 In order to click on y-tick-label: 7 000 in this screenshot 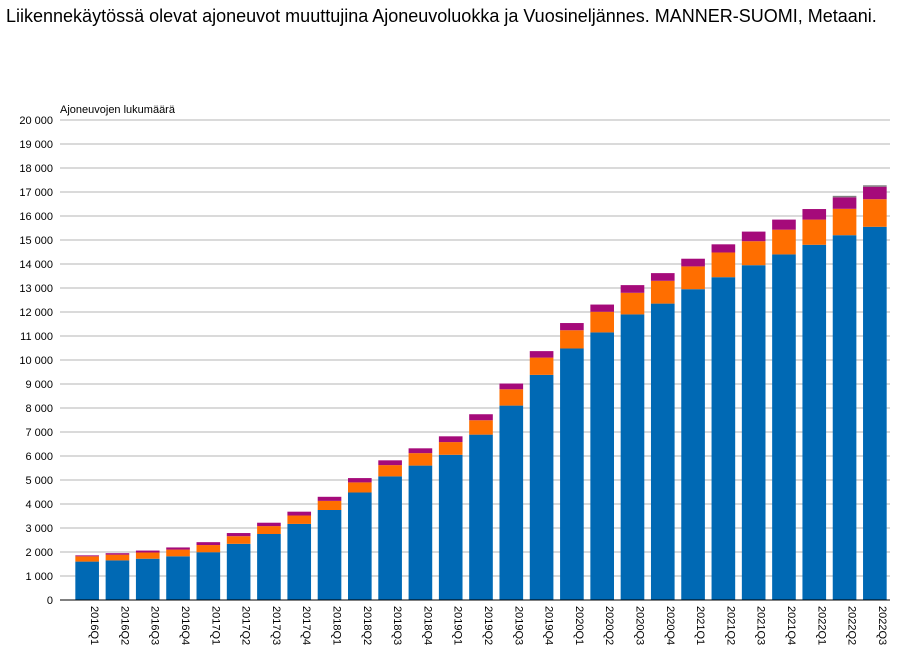, I will do `click(39, 433)`.